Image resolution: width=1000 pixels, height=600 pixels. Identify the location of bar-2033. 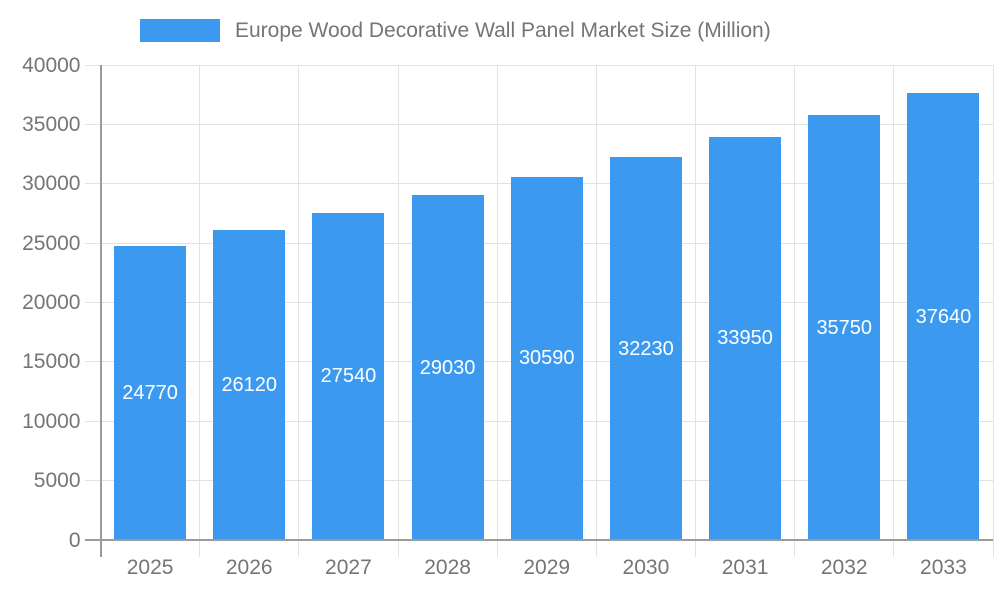
(943, 316).